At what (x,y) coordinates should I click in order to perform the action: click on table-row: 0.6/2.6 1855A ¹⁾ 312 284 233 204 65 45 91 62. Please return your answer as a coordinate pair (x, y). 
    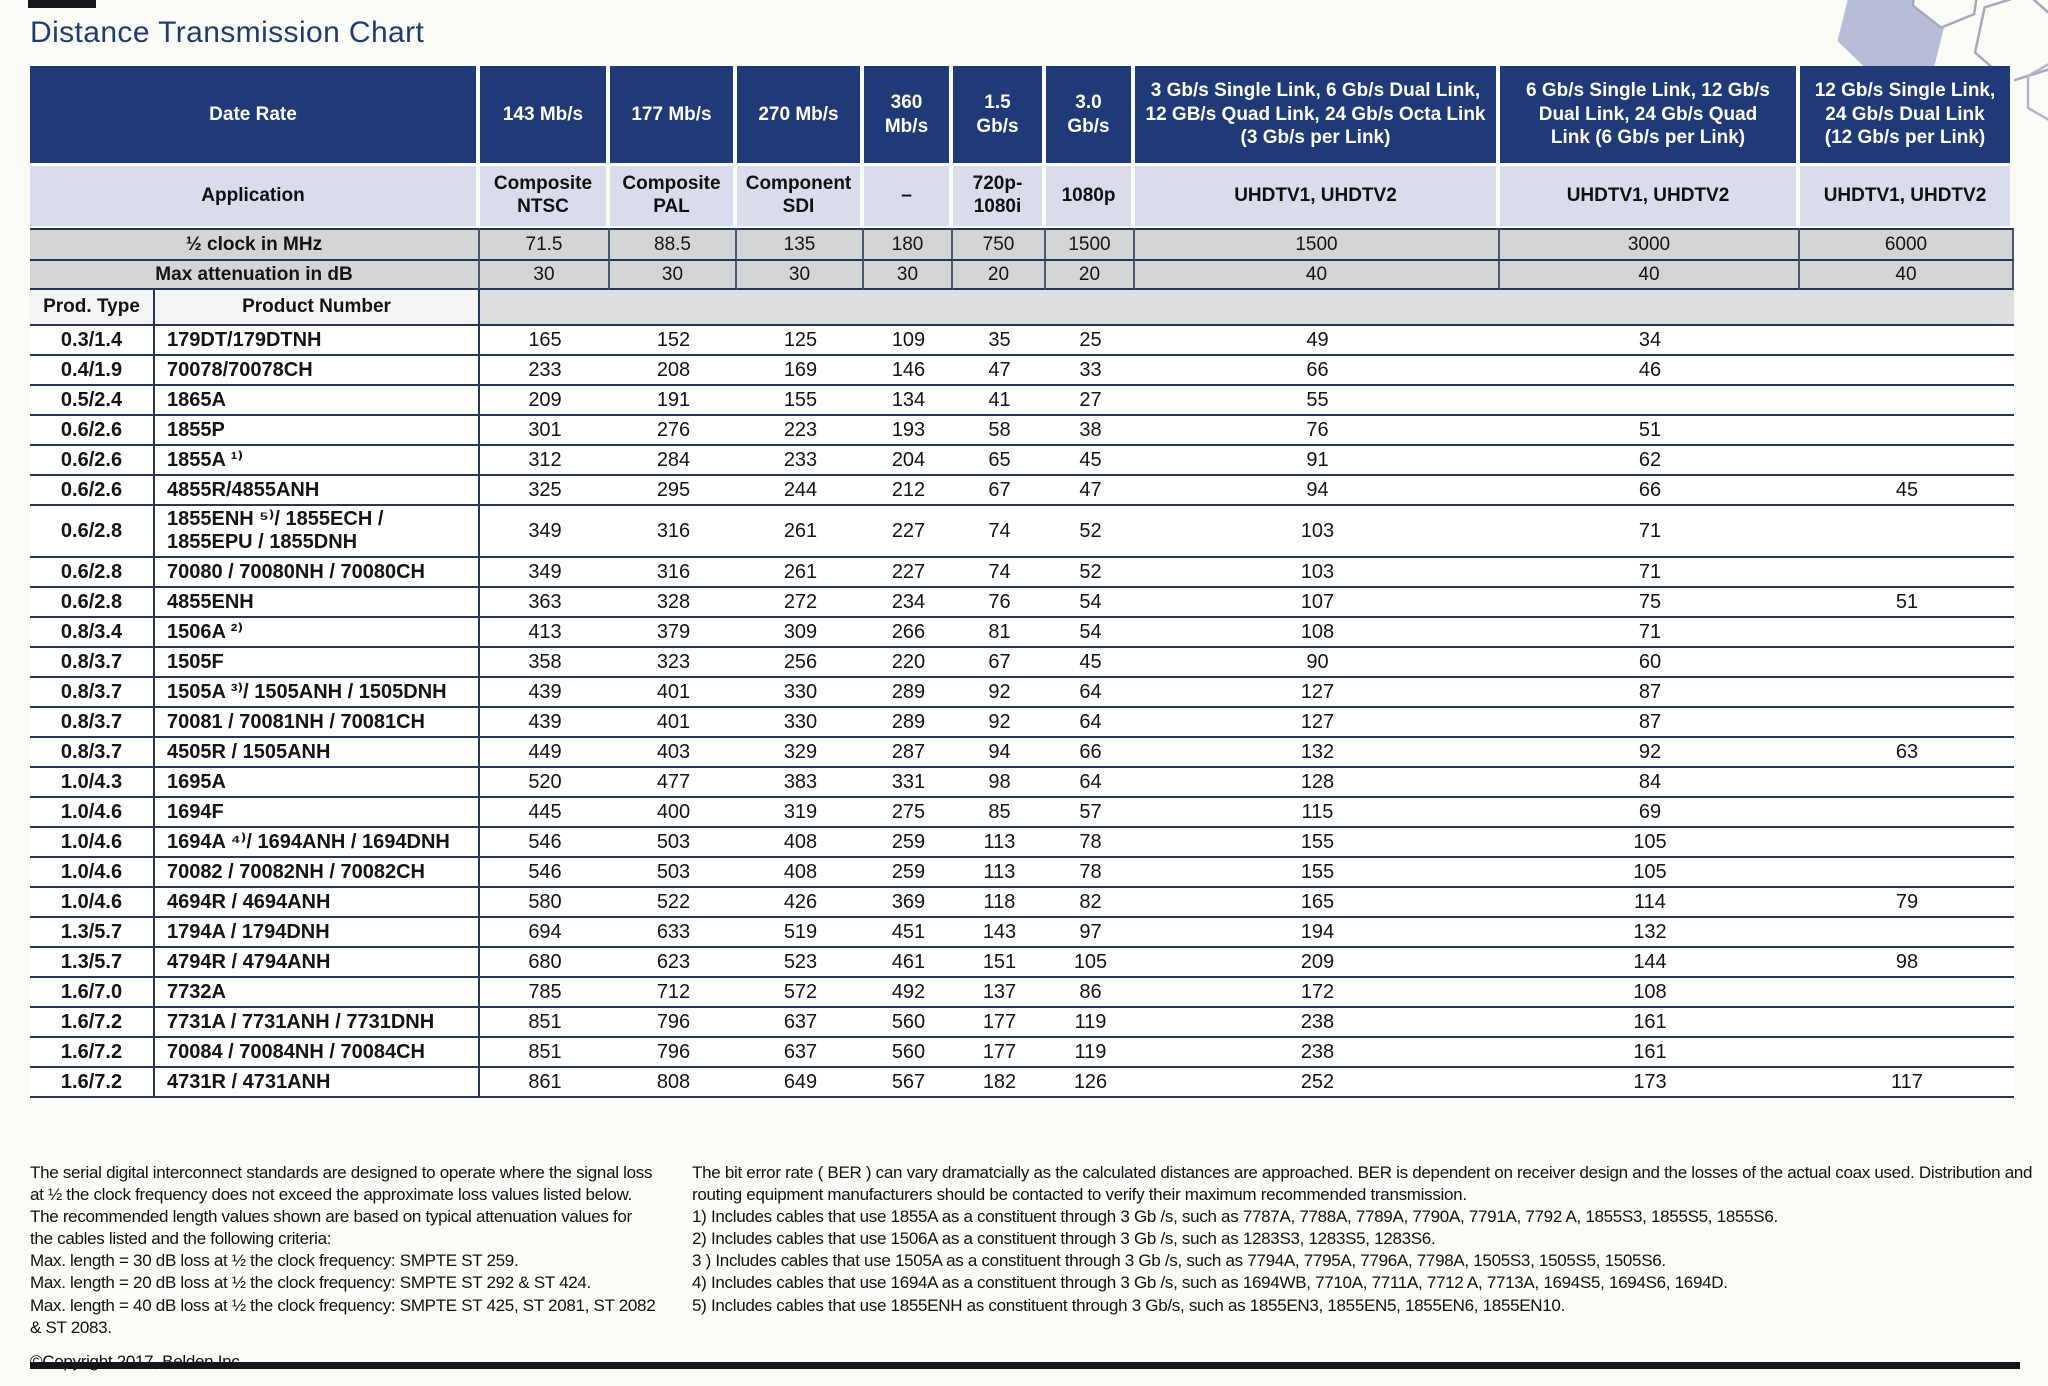
    Looking at the image, I should click on (1022, 461).